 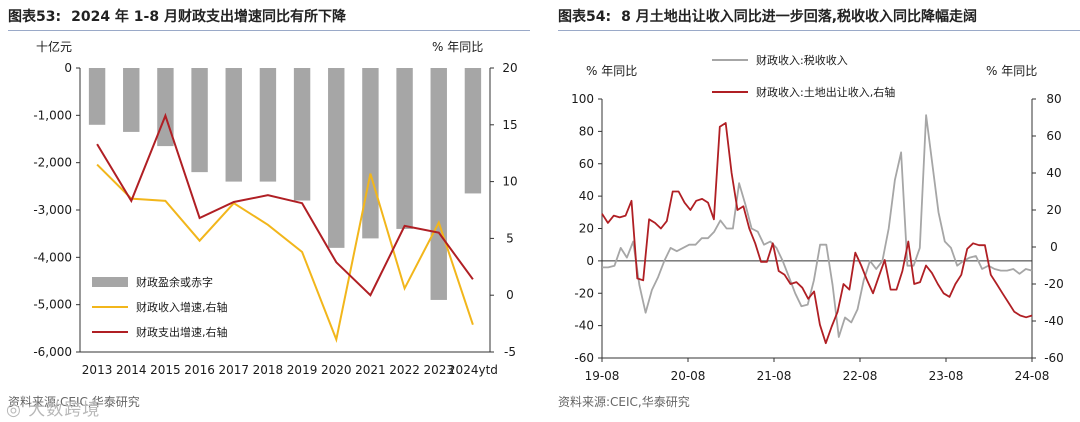 What do you see at coordinates (174, 282) in the screenshot?
I see `legend-label: 财政盈余或赤字` at bounding box center [174, 282].